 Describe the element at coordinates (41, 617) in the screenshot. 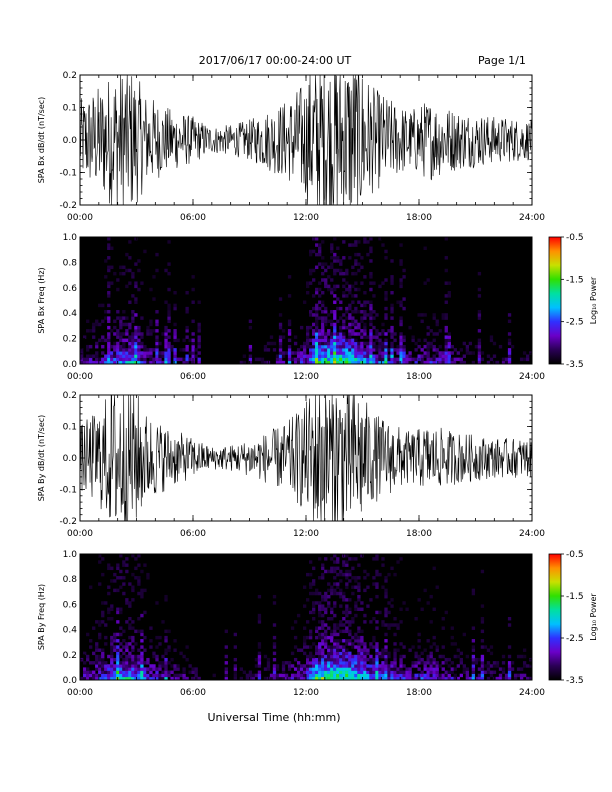

I see `y-axis-label: SPA By Freq (Hz)` at that location.